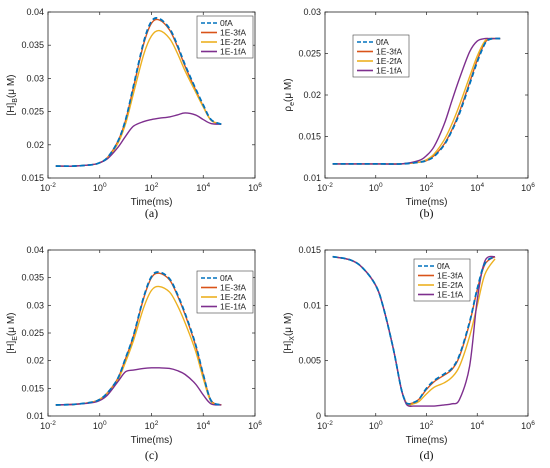 Image resolution: width=550 pixels, height=468 pixels. I want to click on panel-caption: (c), so click(151, 455).